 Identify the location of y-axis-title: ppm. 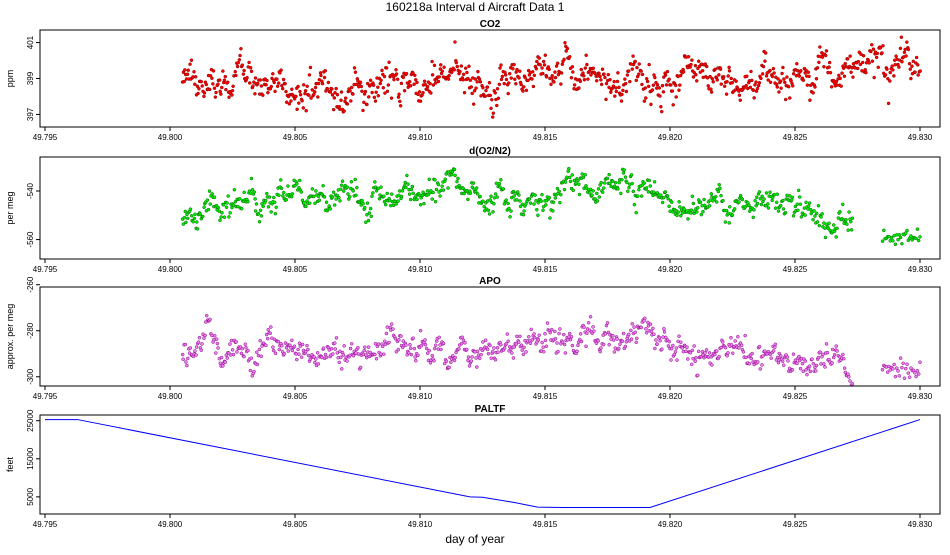
(10, 79).